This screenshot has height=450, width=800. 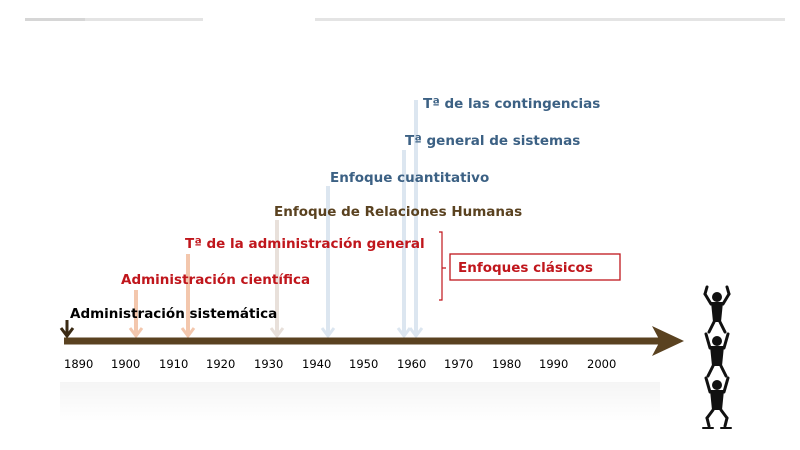 I want to click on label-sistematica: Administración sistemática, so click(x=173, y=314).